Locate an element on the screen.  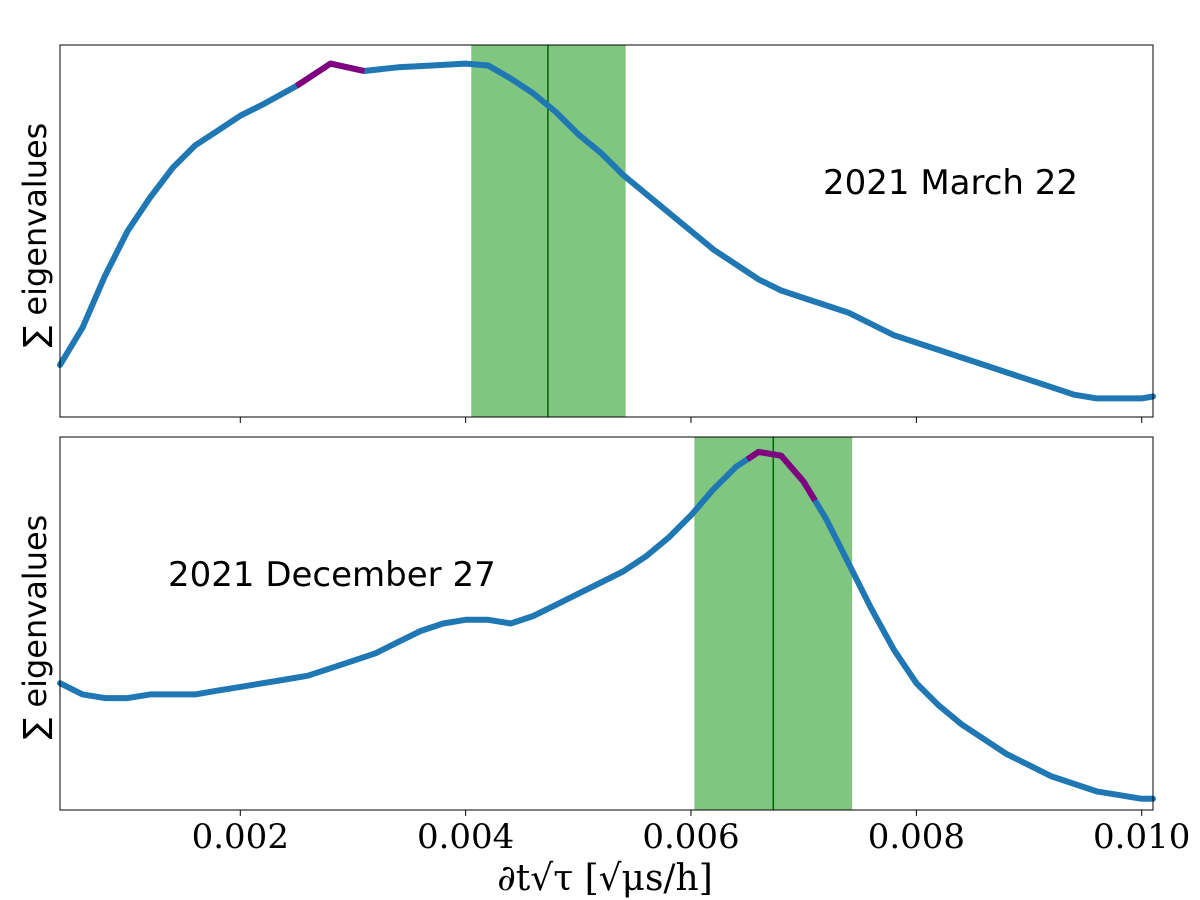
top-peak-highlight is located at coordinates (329, 74).